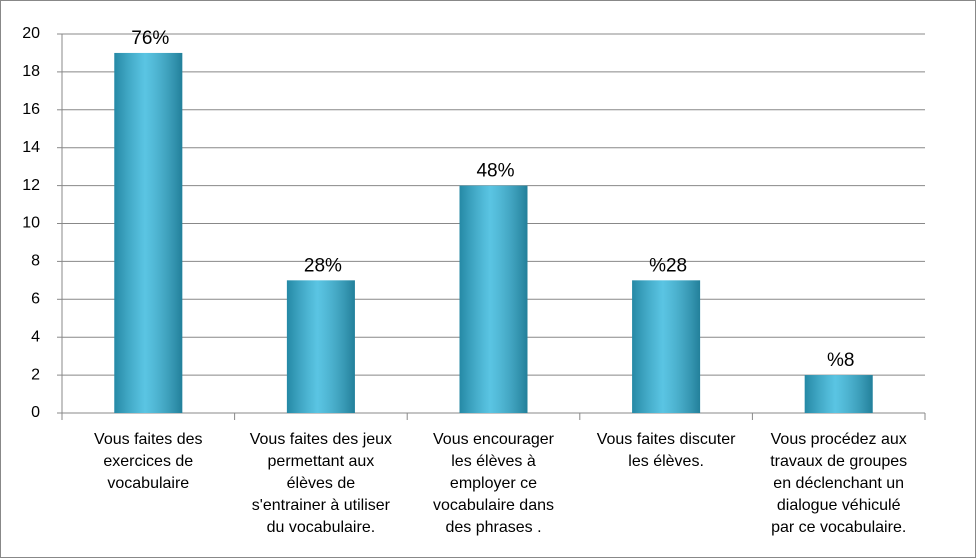 The image size is (976, 558). Describe the element at coordinates (31, 185) in the screenshot. I see `y-tick-label: 12` at that location.